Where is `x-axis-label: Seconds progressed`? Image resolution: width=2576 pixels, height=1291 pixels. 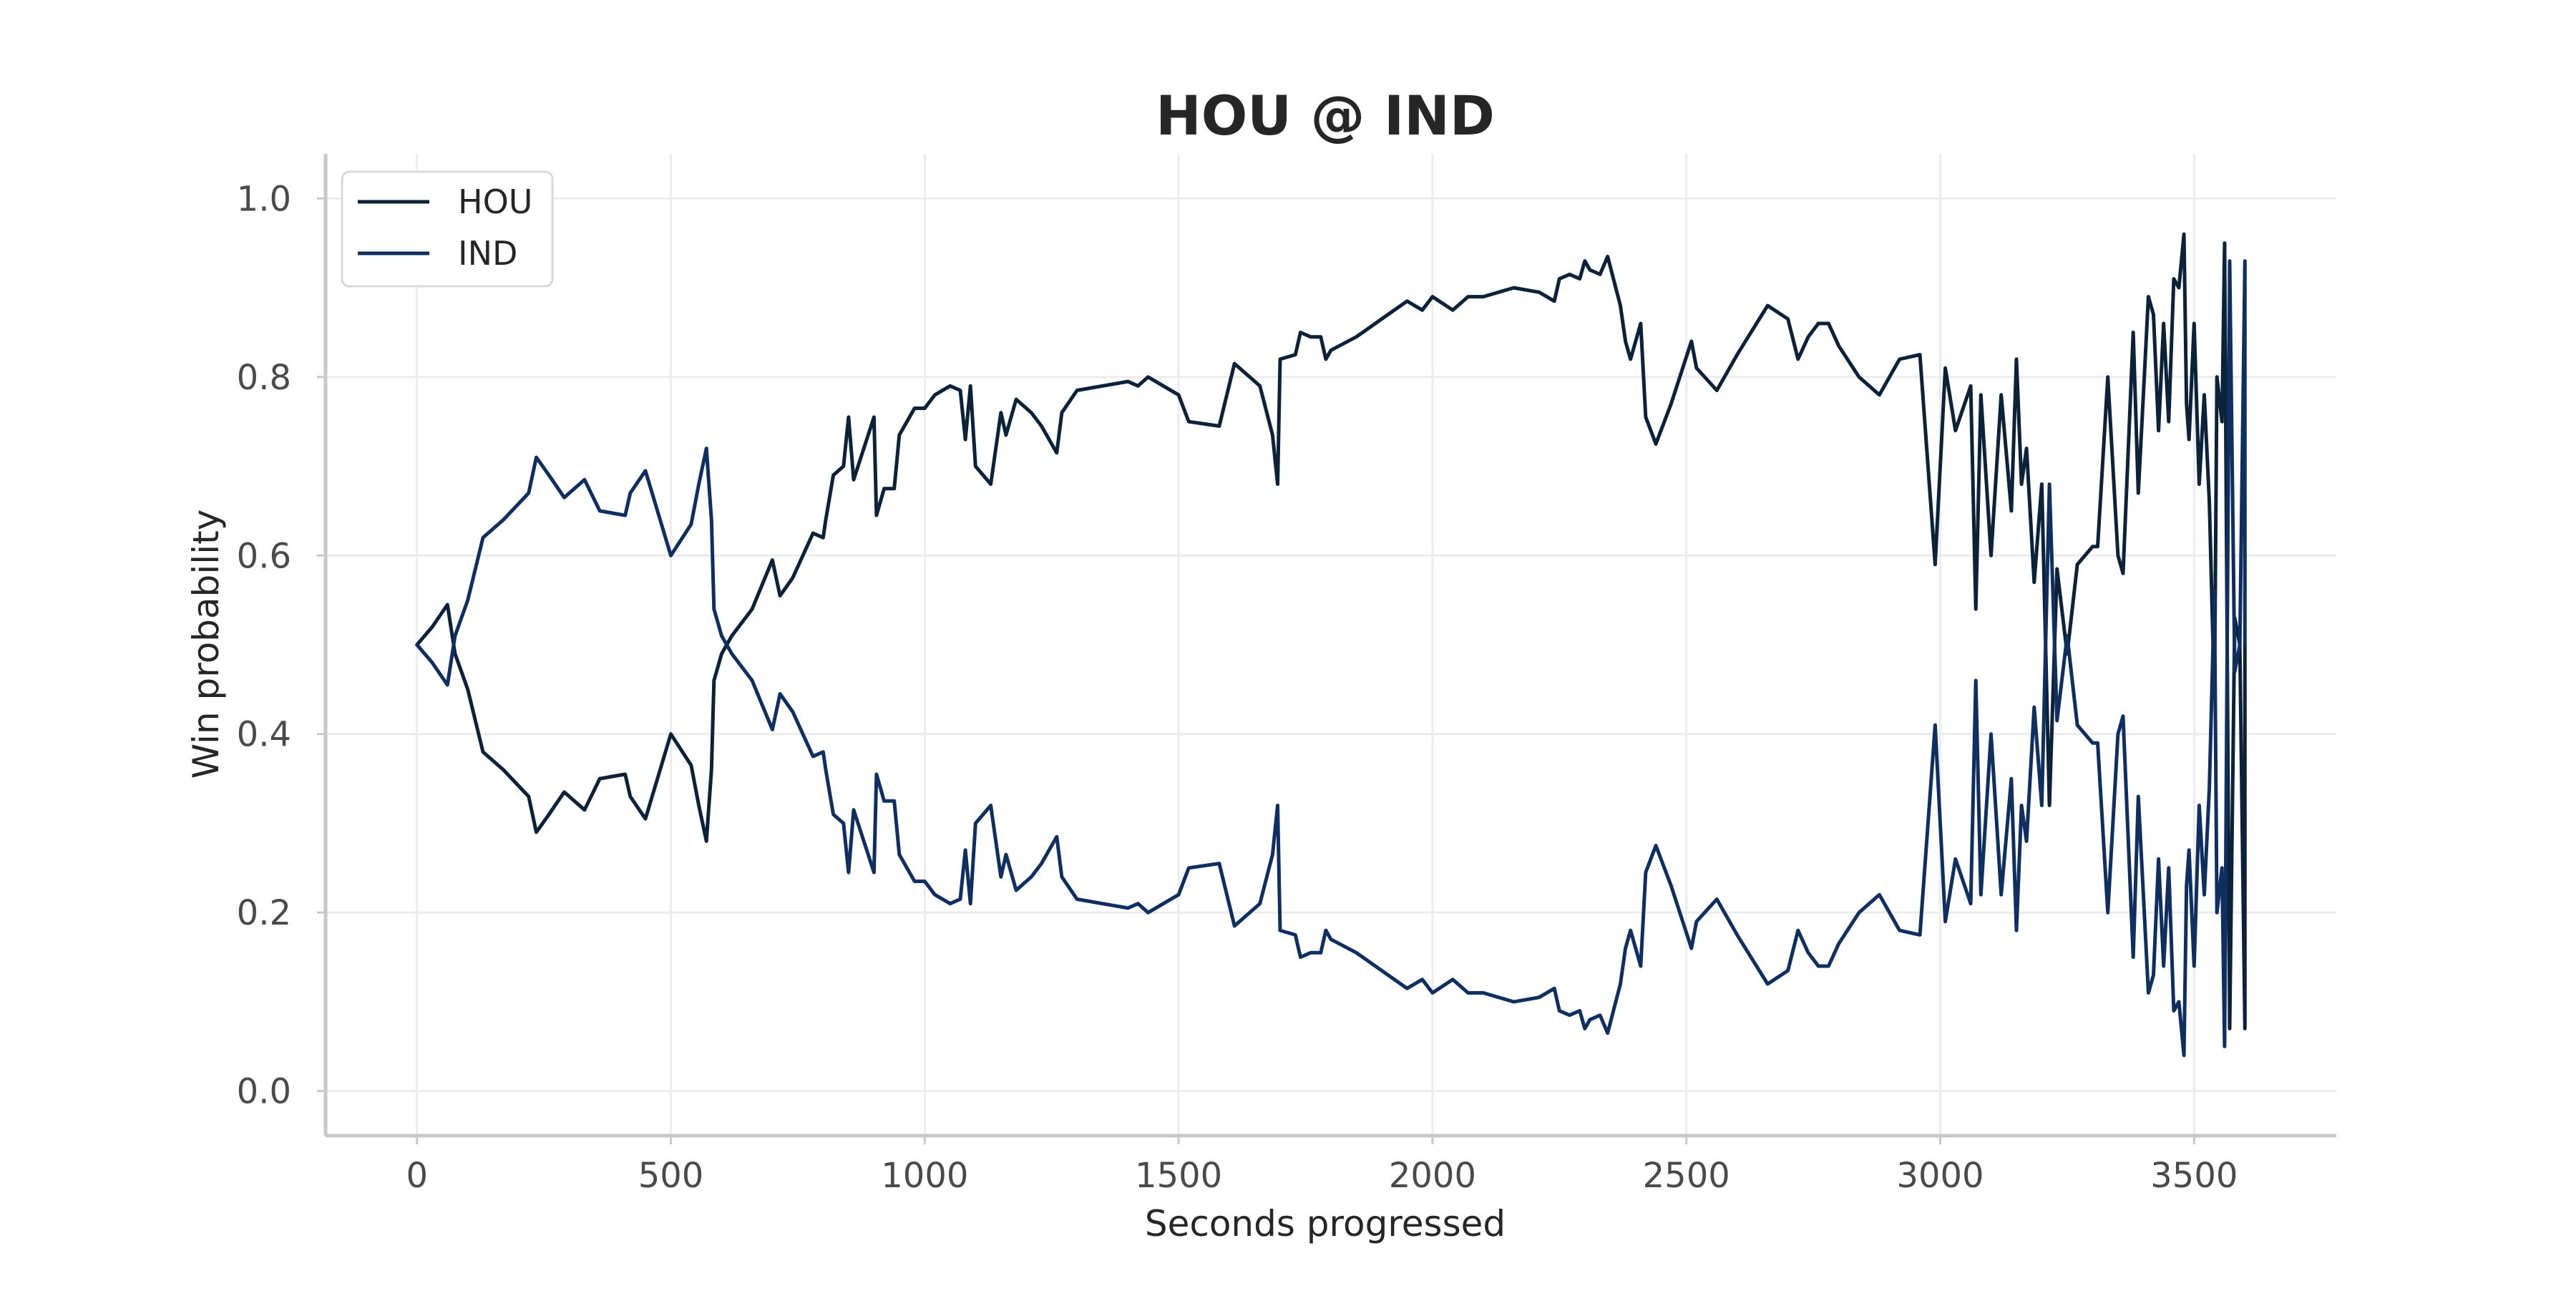
x-axis-label: Seconds progressed is located at coordinates (1325, 1223).